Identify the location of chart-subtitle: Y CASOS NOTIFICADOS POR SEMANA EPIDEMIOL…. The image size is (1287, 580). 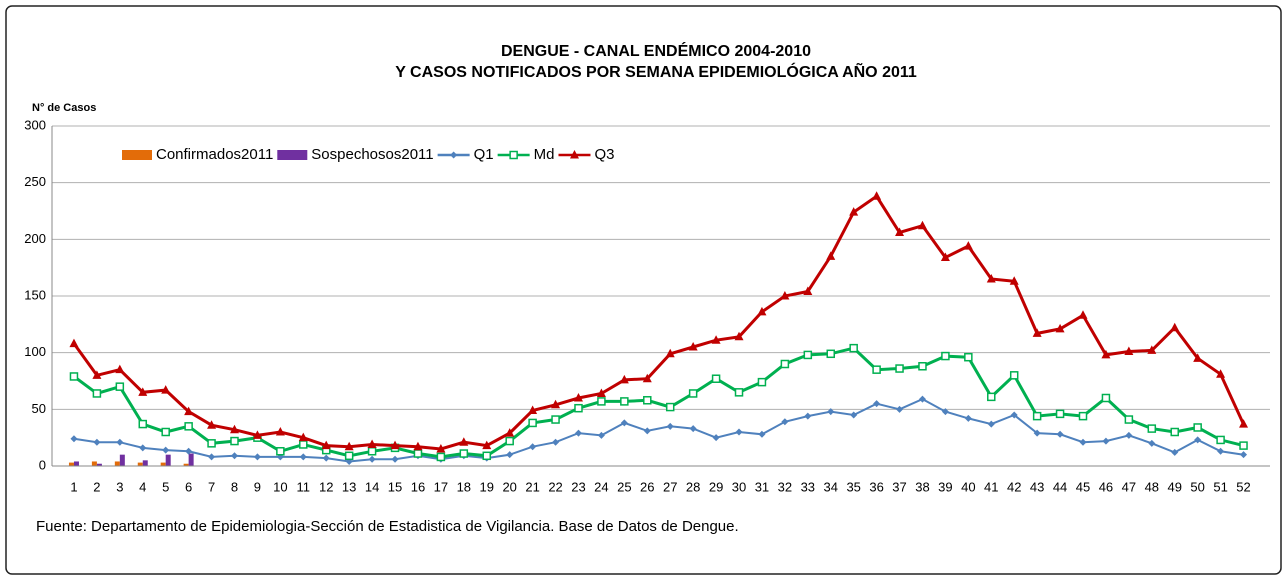
(656, 71).